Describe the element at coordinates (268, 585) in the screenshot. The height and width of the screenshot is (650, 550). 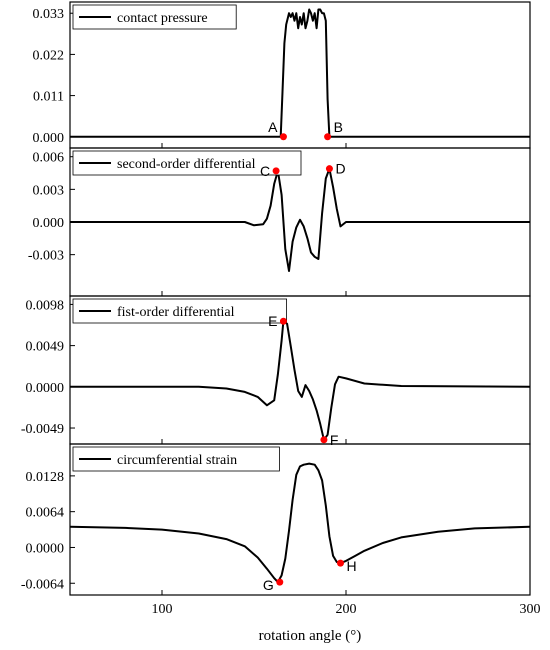
I see `point-label-g: G` at that location.